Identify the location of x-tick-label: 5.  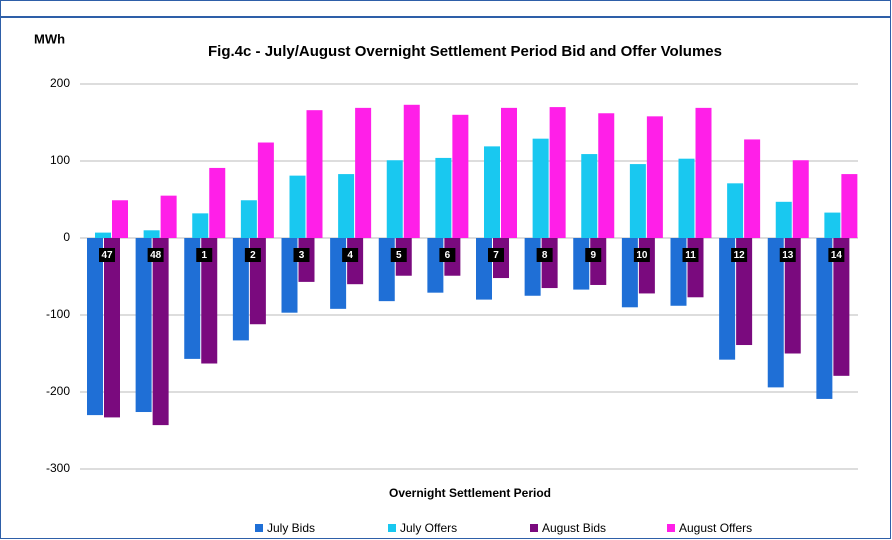
(399, 255).